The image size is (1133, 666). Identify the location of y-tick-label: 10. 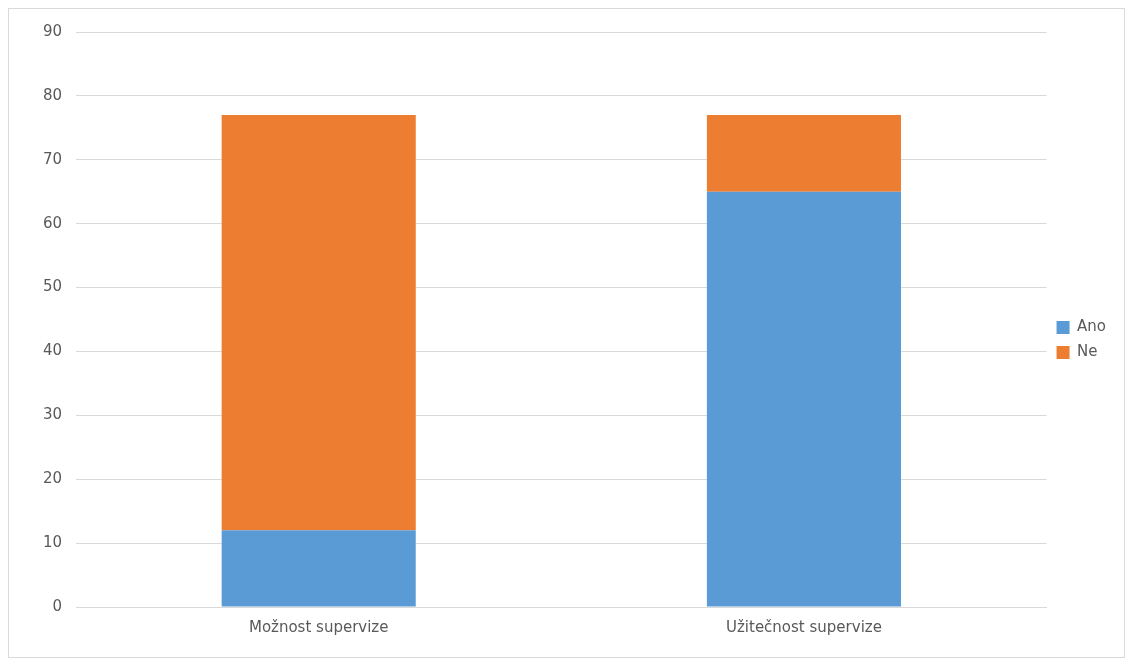
(52, 542).